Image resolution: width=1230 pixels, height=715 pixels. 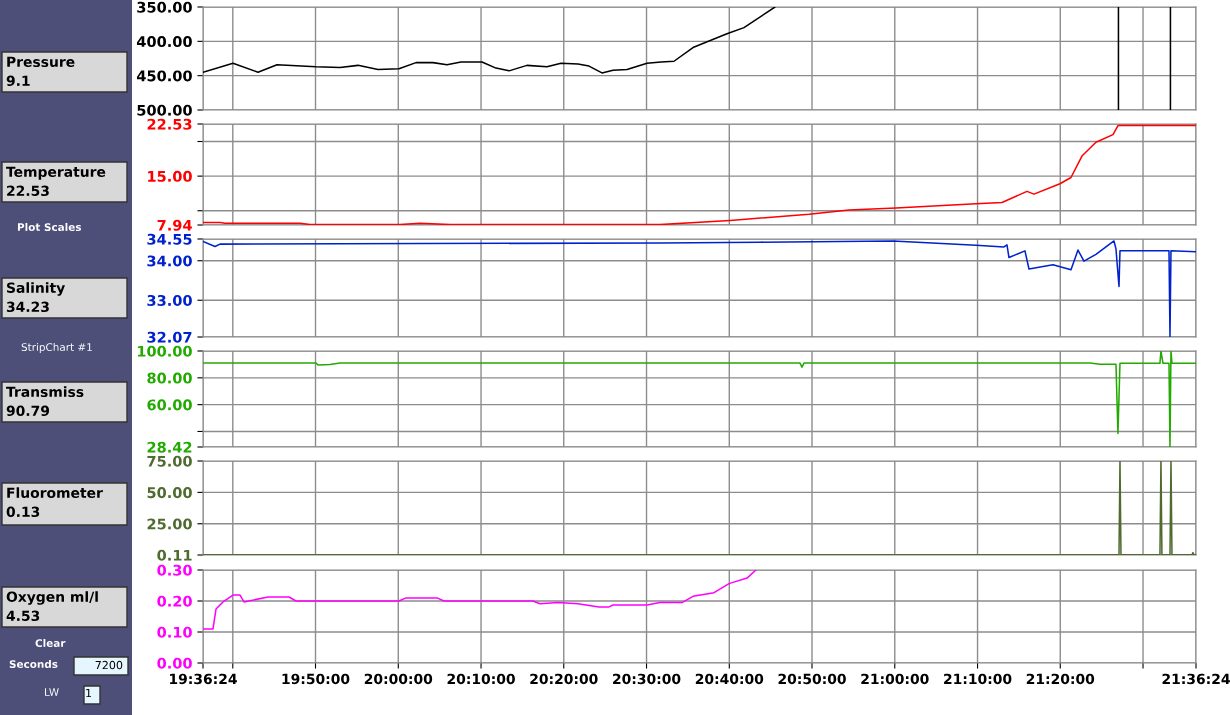 What do you see at coordinates (174, 601) in the screenshot?
I see `y-tick-label: 0.20` at bounding box center [174, 601].